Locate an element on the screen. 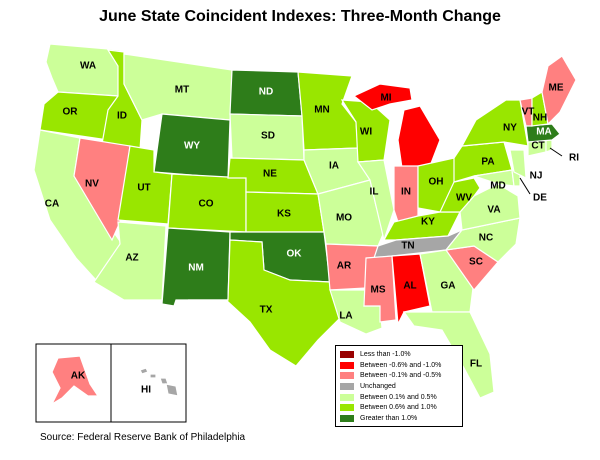  state-label-or: OR is located at coordinates (71, 112).